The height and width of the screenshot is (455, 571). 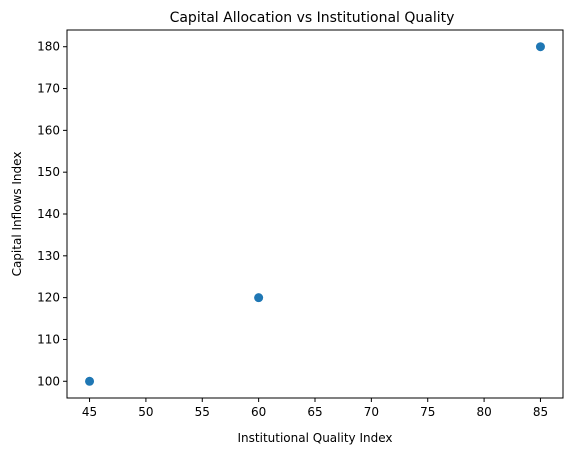 What do you see at coordinates (258, 412) in the screenshot?
I see `x-tick-label: 60` at bounding box center [258, 412].